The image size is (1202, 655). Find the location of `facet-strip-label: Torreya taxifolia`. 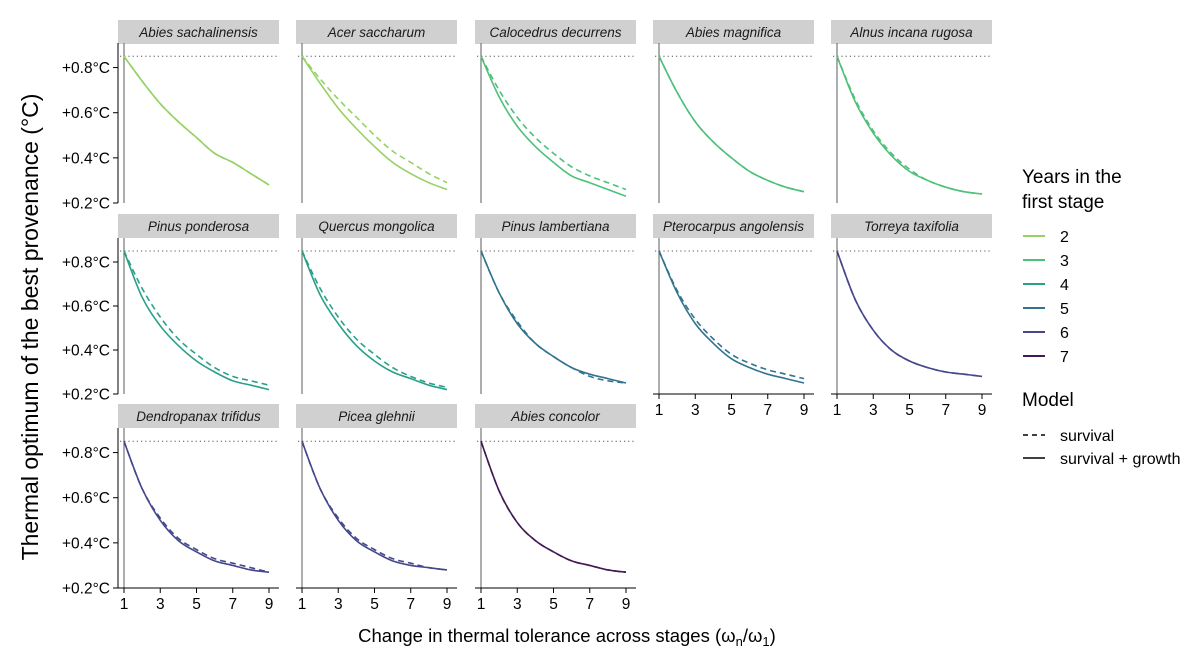

facet-strip-label: Torreya taxifolia is located at coordinates (911, 226).